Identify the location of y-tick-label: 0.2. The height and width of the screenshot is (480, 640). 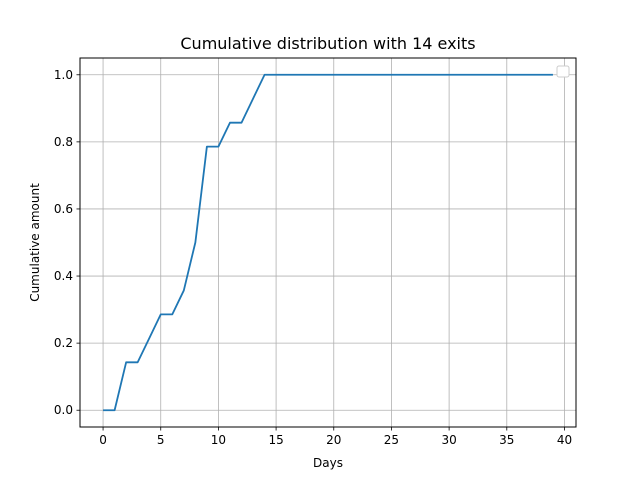
(63, 343).